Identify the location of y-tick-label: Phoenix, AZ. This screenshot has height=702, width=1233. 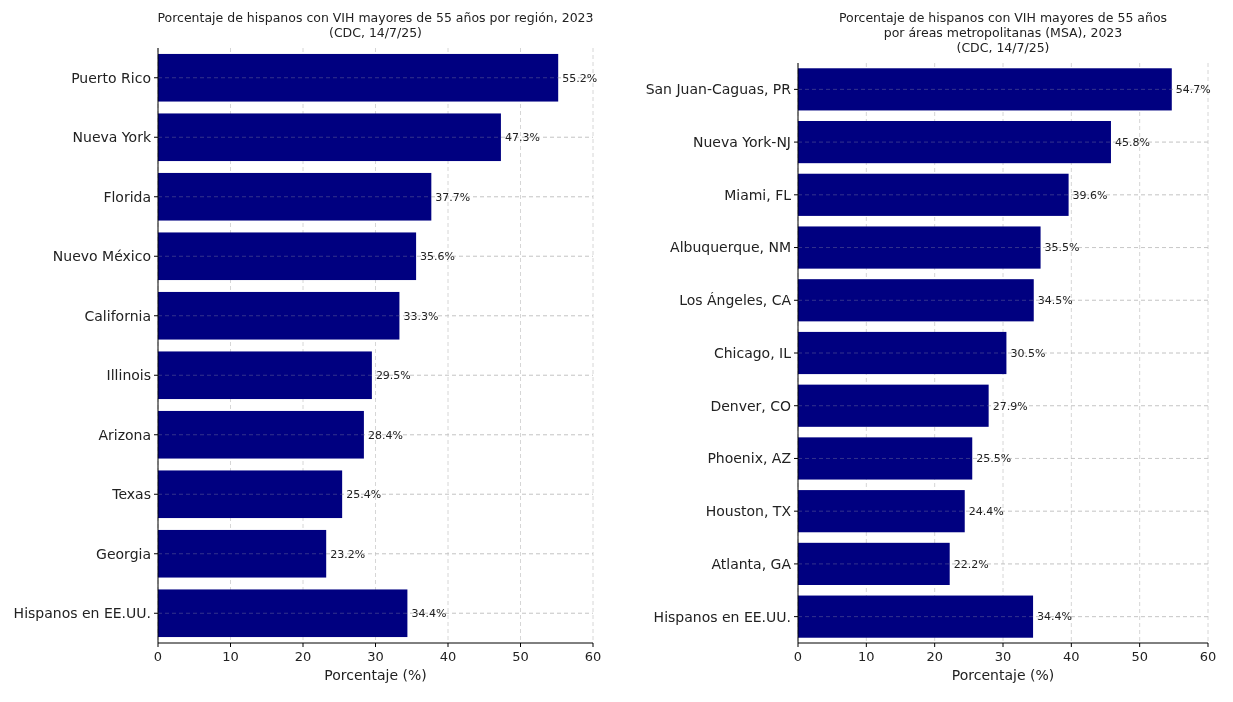
(749, 458).